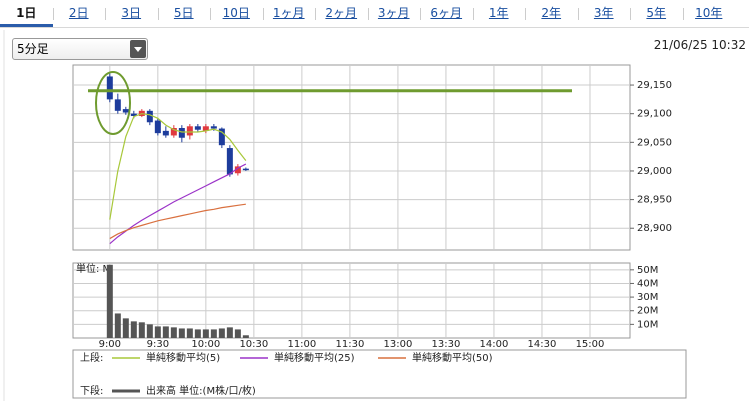 The image size is (749, 401). What do you see at coordinates (26, 13) in the screenshot?
I see `period-tab: 1日` at bounding box center [26, 13].